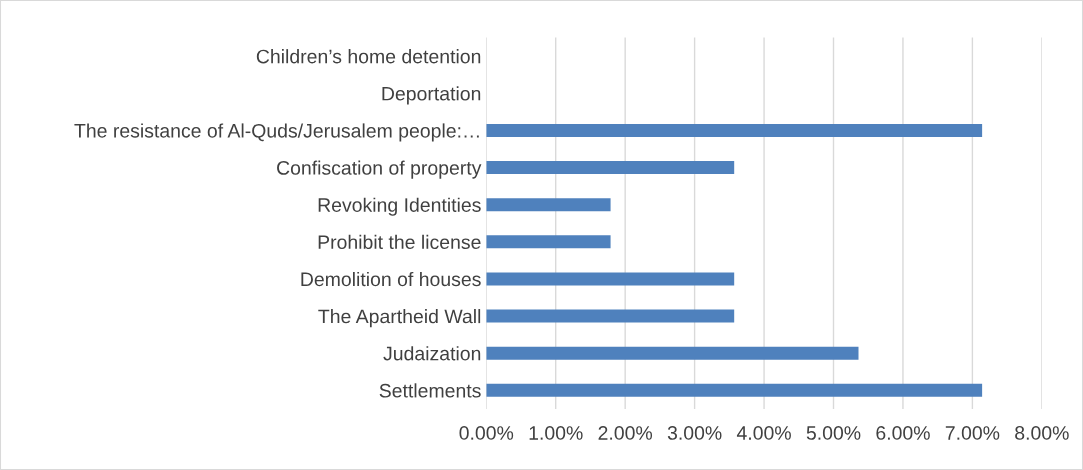 The image size is (1083, 470). What do you see at coordinates (763, 433) in the screenshot?
I see `x-tick-label: 4.00%` at bounding box center [763, 433].